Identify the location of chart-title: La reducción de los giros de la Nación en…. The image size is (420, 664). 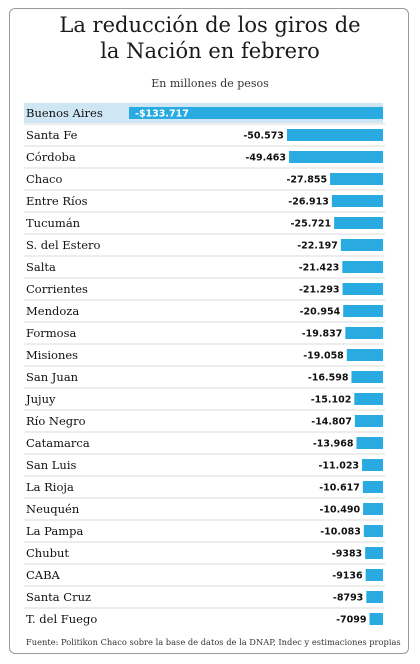
(210, 38).